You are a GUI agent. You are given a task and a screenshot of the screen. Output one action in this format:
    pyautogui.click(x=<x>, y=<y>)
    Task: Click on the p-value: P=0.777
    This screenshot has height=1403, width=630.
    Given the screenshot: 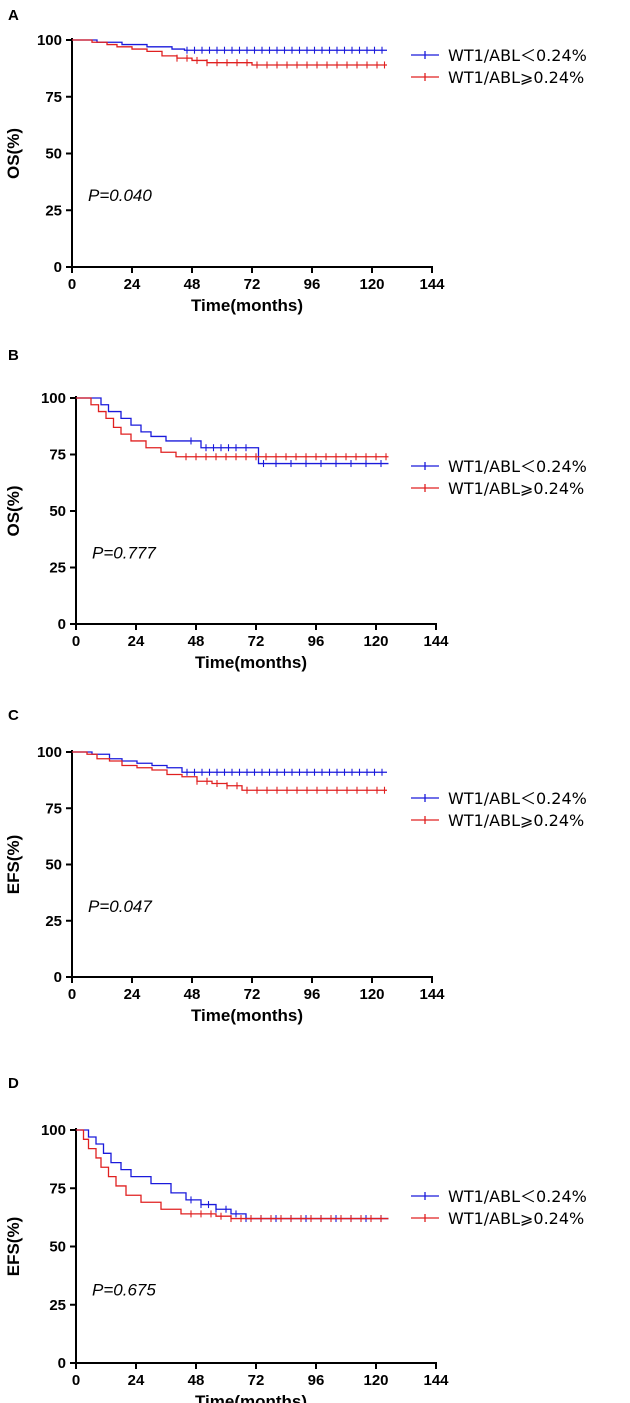 What is the action you would take?
    pyautogui.click(x=124, y=552)
    